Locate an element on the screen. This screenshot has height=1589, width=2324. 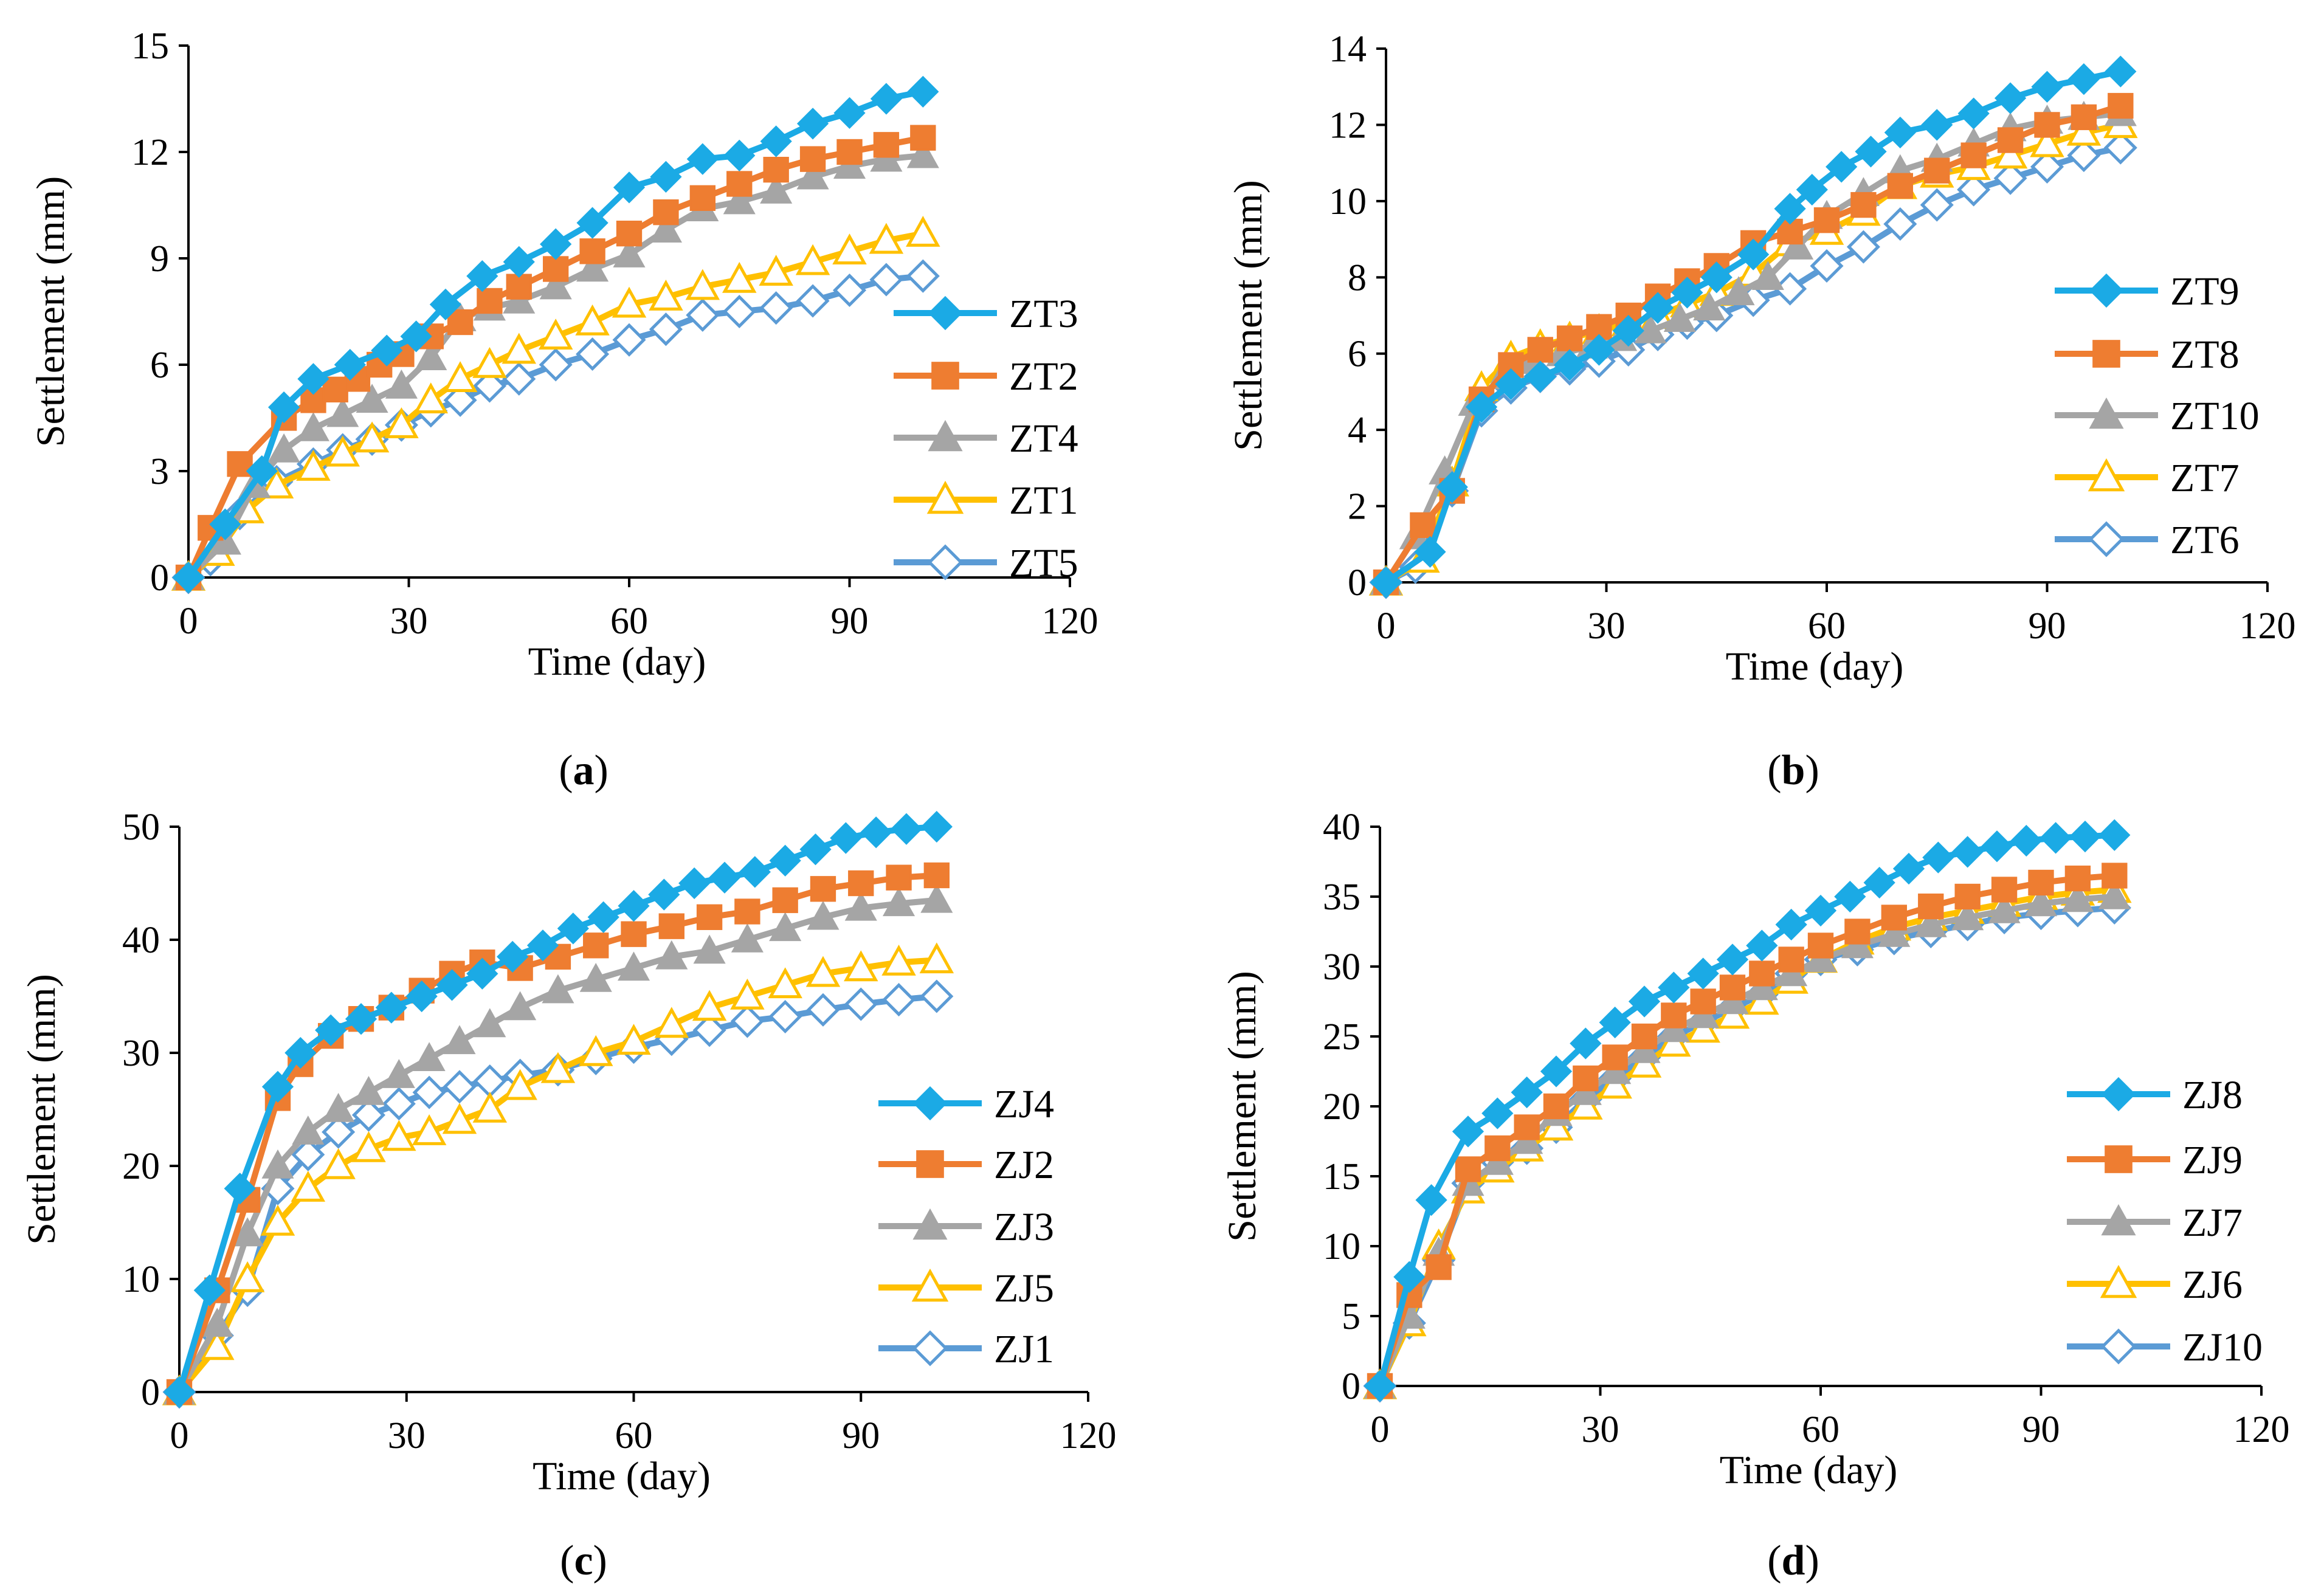
y-tick-label: 12 is located at coordinates (150, 152).